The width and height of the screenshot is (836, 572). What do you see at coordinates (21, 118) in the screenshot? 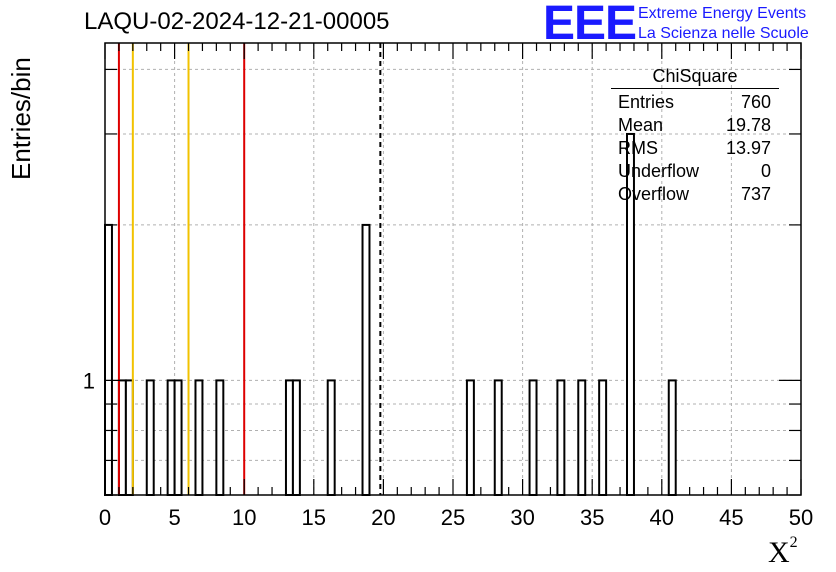
I see `y-axis-label: Entries/bin` at bounding box center [21, 118].